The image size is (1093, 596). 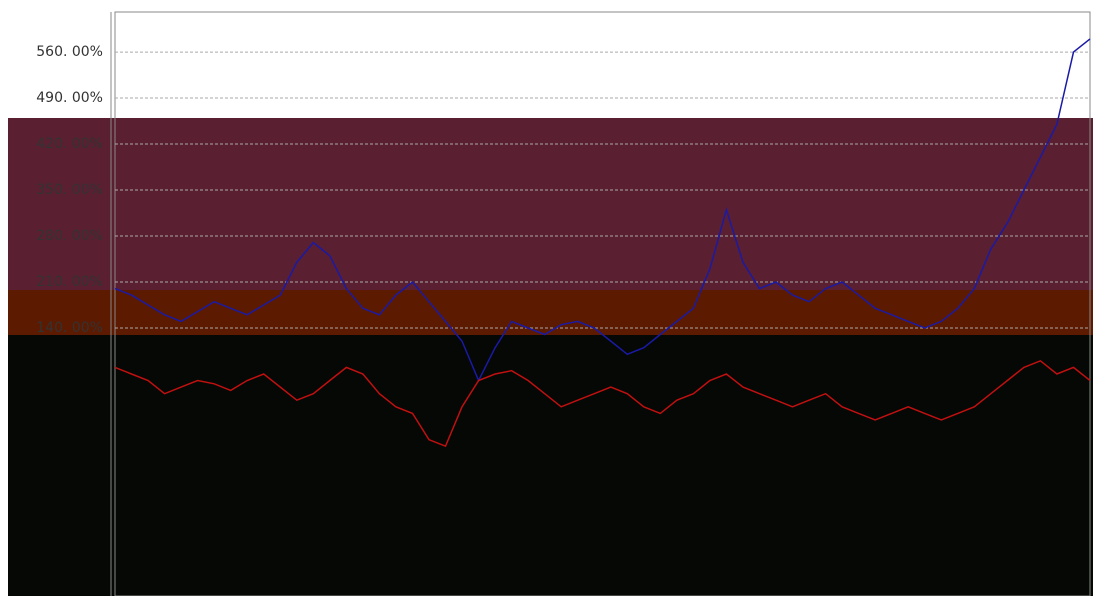 I want to click on y-tick-label: 420. 00%, so click(x=69, y=144).